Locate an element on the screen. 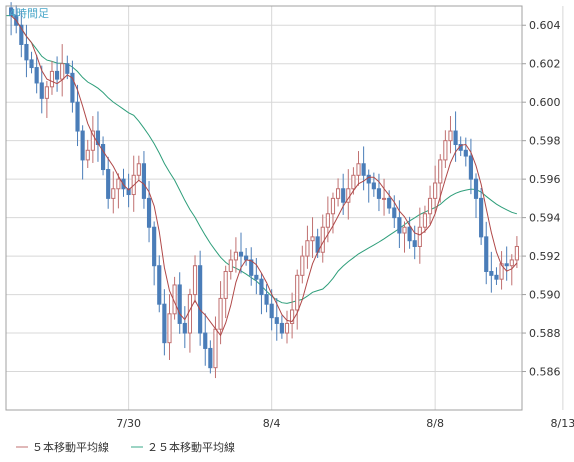  y-tick-label-1: 0.588 is located at coordinates (545, 333).